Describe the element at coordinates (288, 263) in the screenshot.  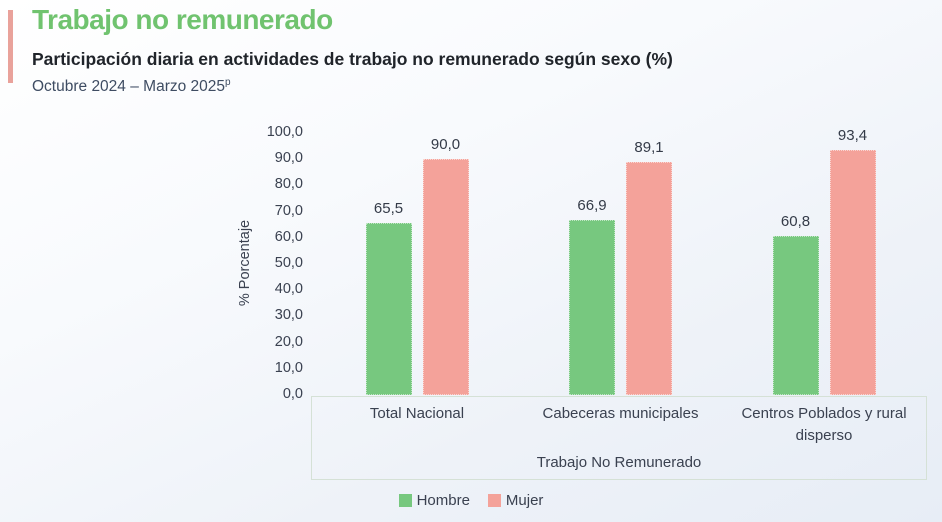
I see `y-tick-label: 50,0` at that location.